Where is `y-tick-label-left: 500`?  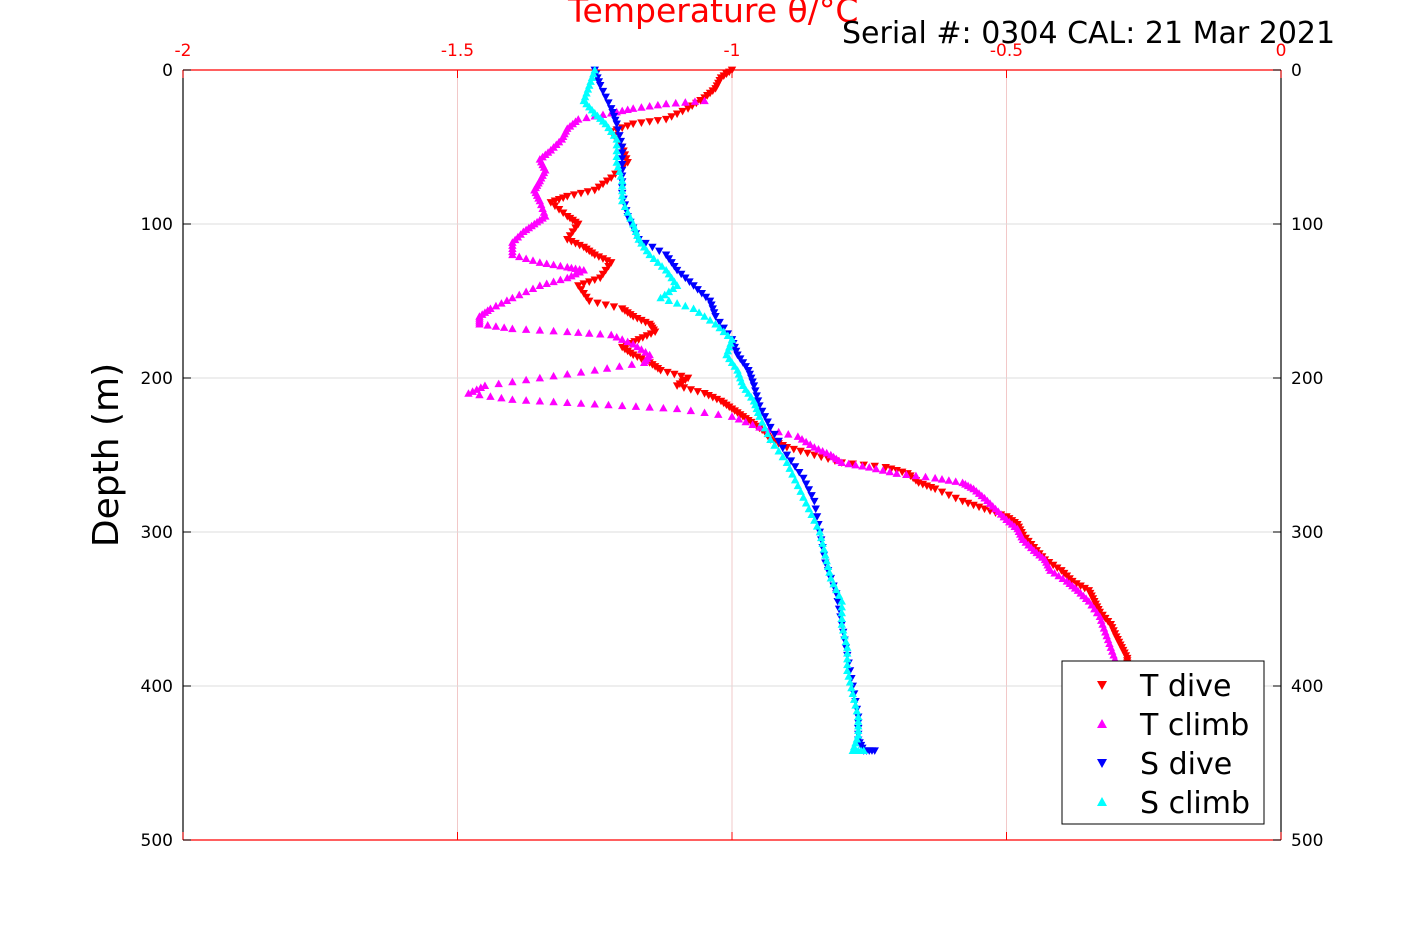
y-tick-label-left: 500 is located at coordinates (157, 841).